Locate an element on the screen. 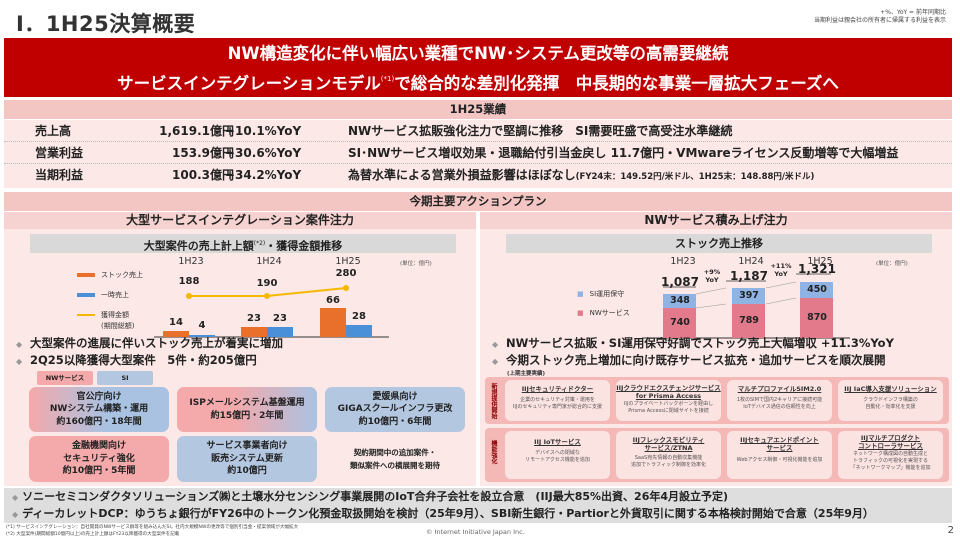 The width and height of the screenshot is (960, 541). case-financial: 金融機関向け セキュリティ強化 約10億円・5年間 is located at coordinates (99, 459).